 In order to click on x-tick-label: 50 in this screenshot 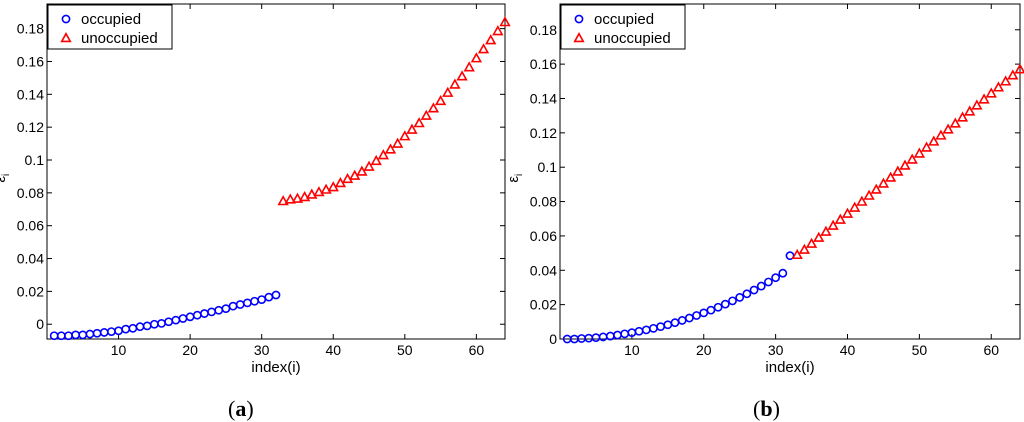, I will do `click(920, 350)`.